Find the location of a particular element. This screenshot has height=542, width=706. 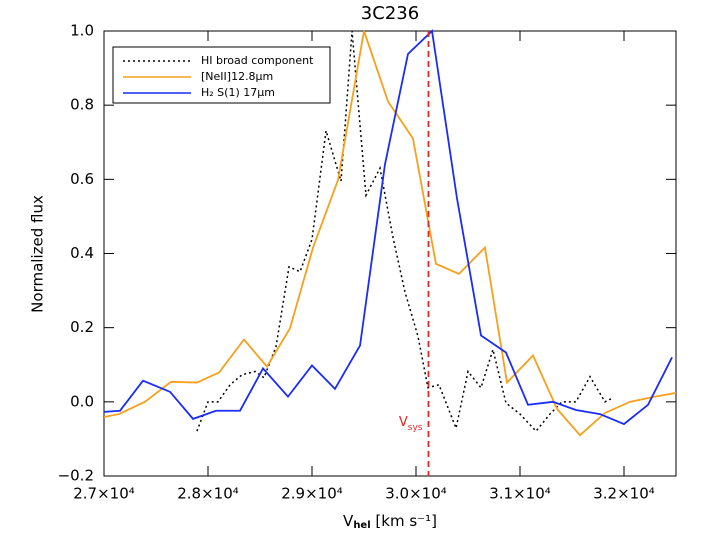

x-tick-label: 2.9×10⁴ is located at coordinates (312, 494).